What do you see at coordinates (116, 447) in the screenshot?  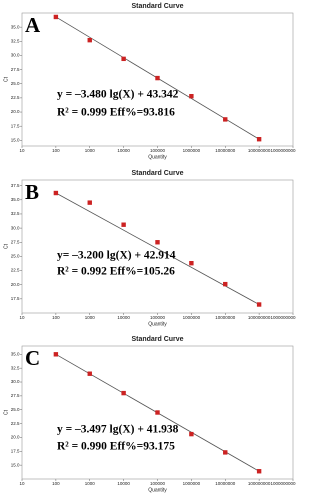 I see `annotation: R² = 0.990 Eff%=93.175` at bounding box center [116, 447].